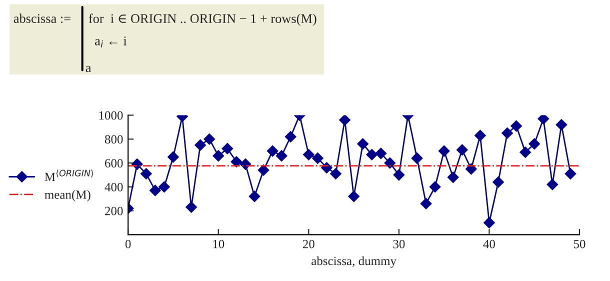 The width and height of the screenshot is (610, 281). I want to click on y-tick-label: 400, so click(113, 187).